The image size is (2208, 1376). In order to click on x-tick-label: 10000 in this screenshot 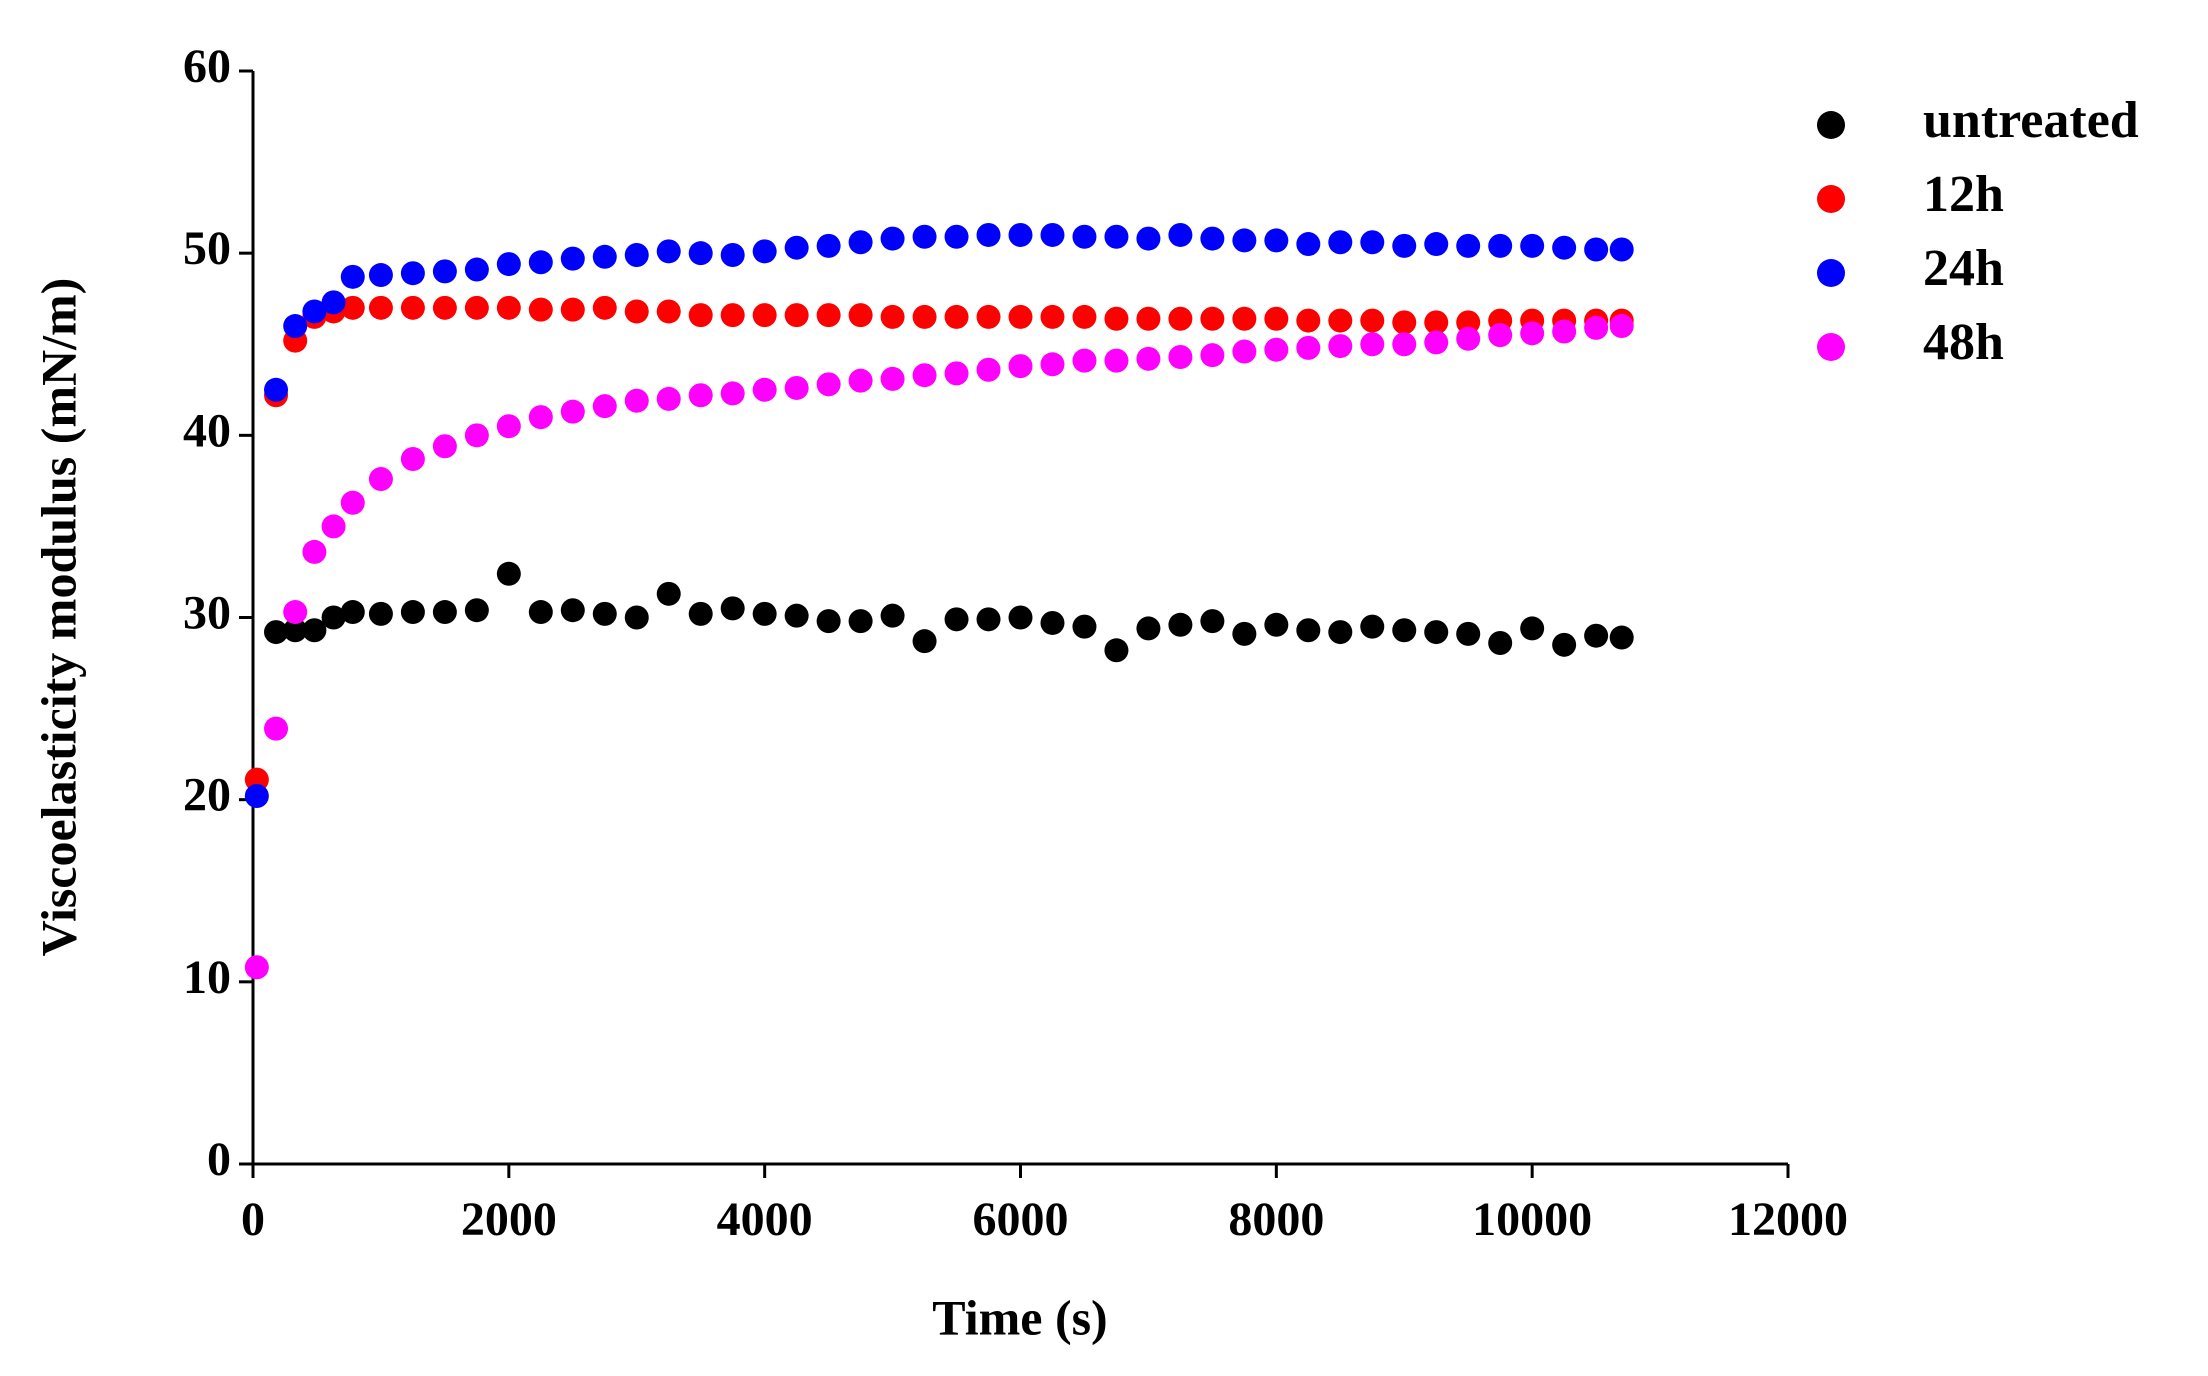, I will do `click(1532, 1219)`.